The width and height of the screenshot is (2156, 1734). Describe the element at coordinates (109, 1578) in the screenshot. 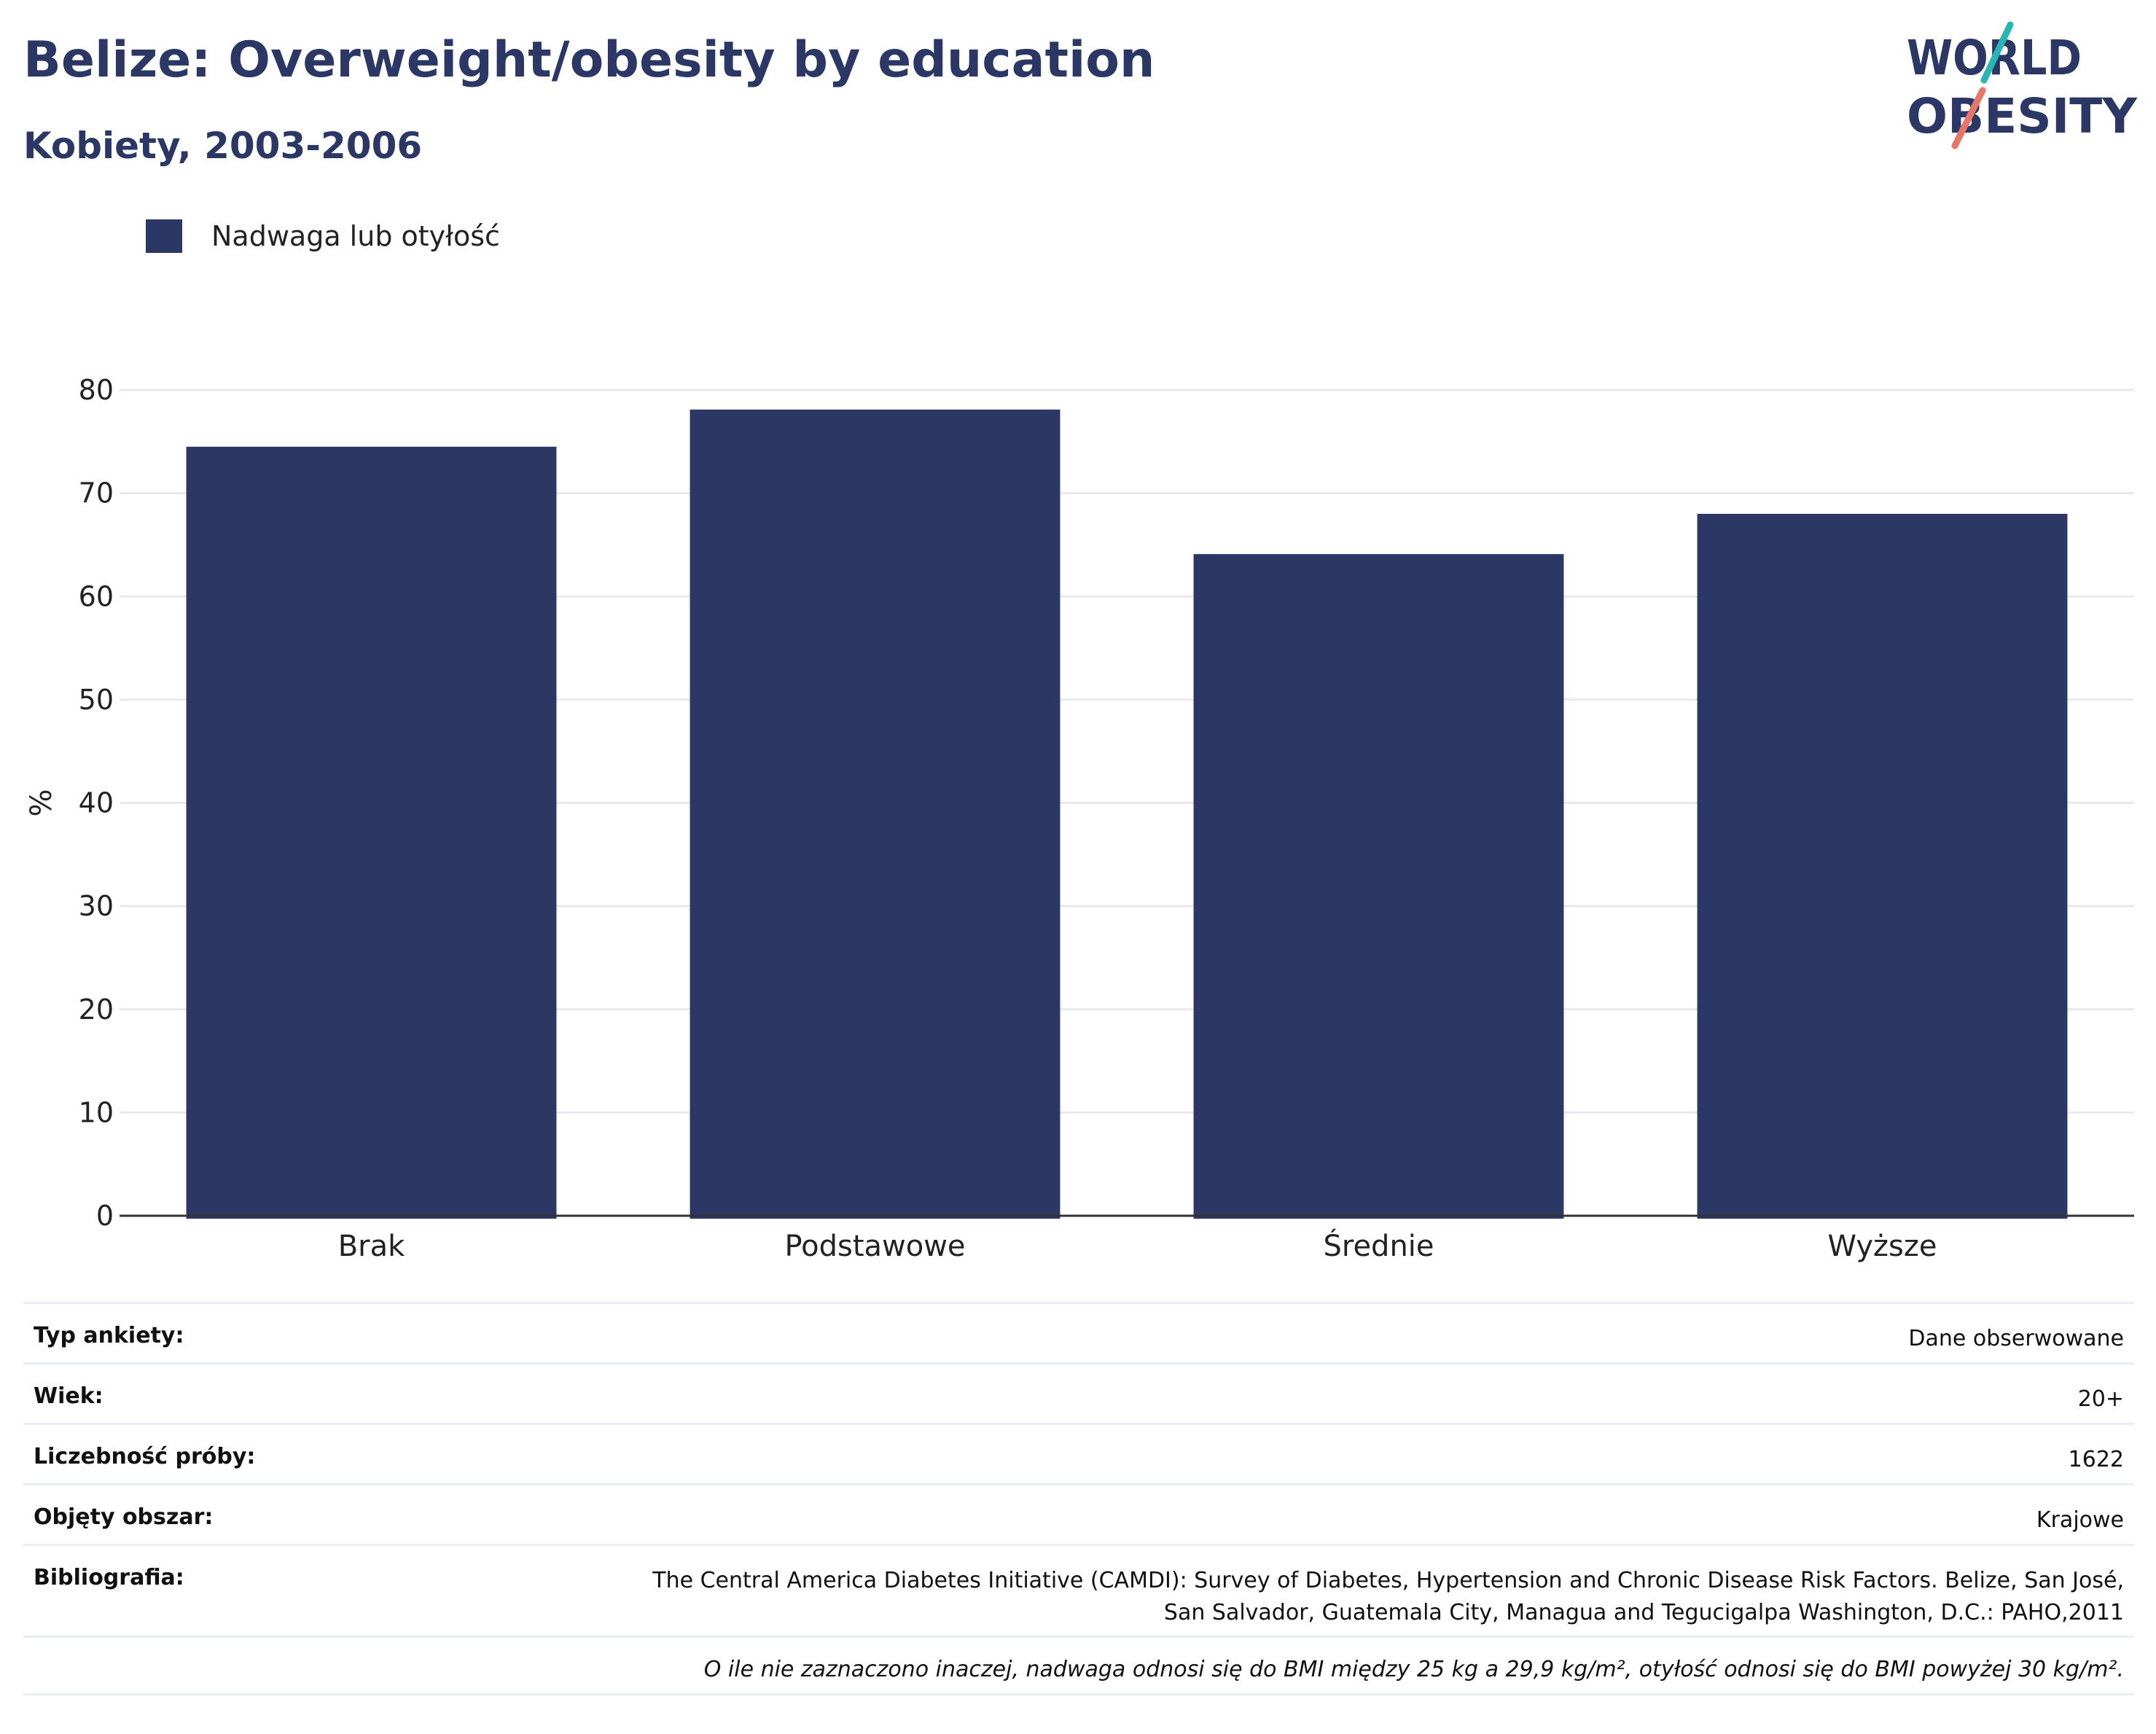

I see `info-key: Bibliografia:` at that location.